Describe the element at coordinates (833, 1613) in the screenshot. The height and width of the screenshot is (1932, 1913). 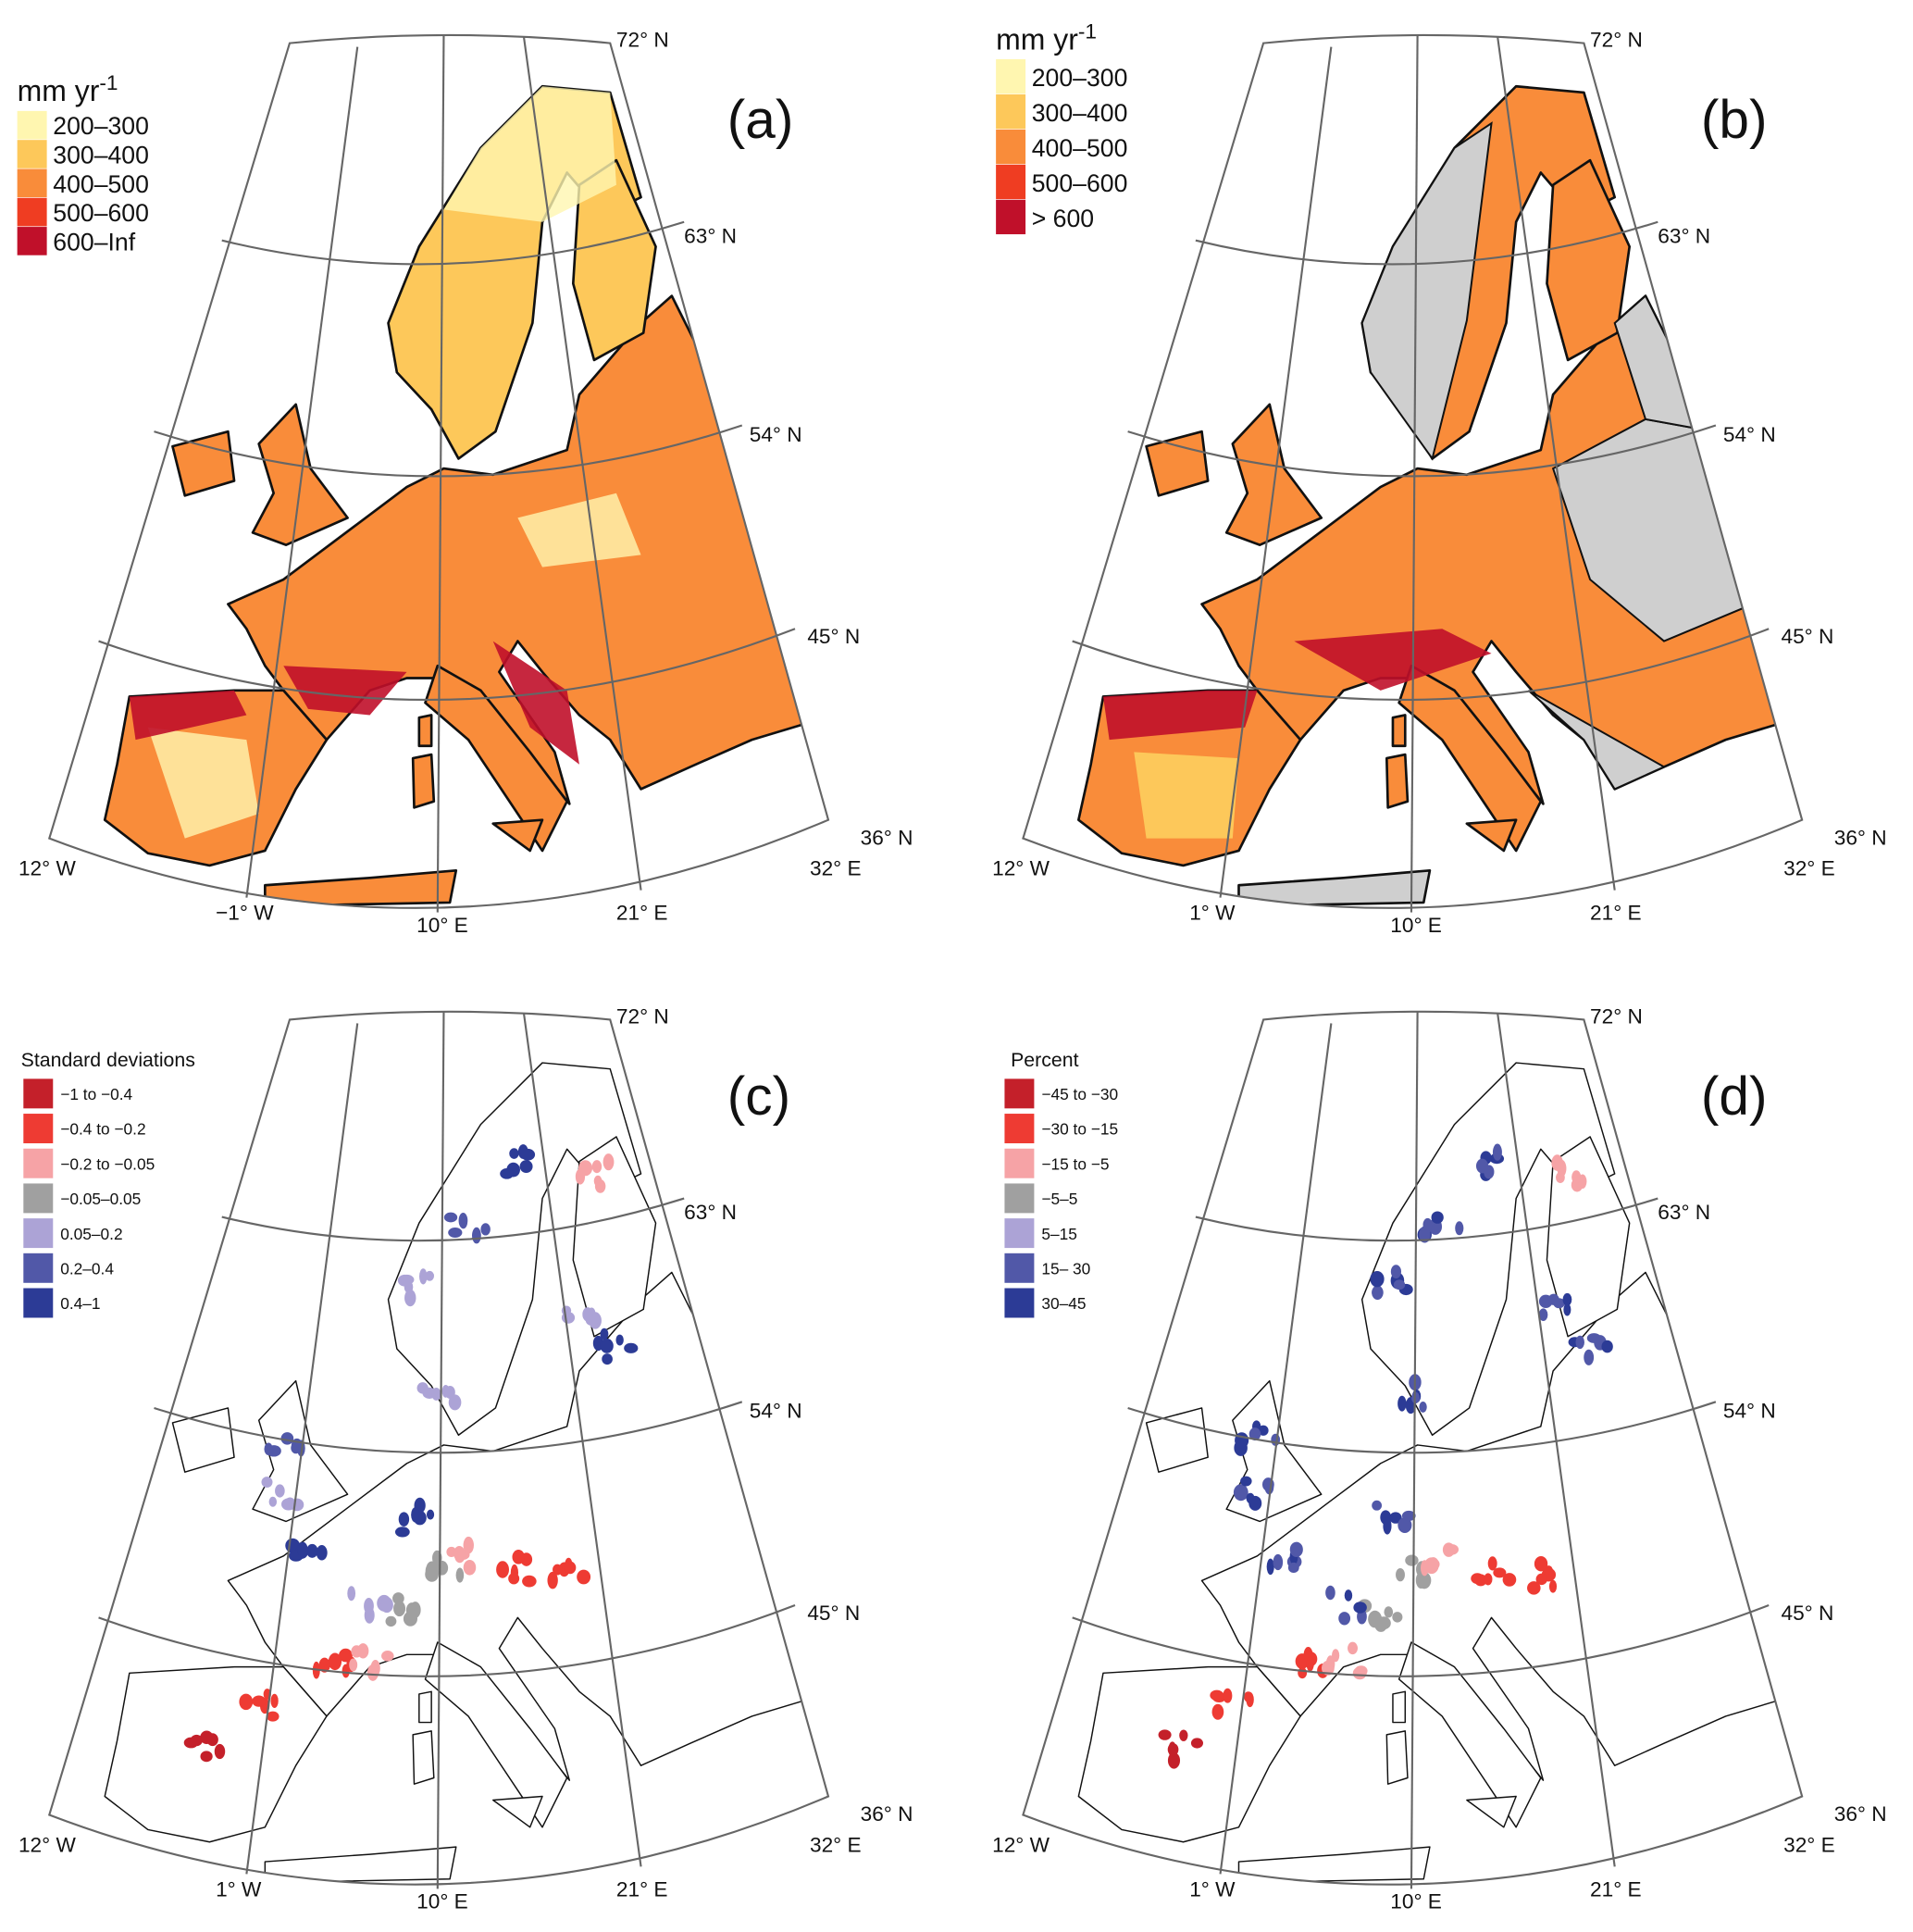
I see `latitude-label: 45° N` at that location.